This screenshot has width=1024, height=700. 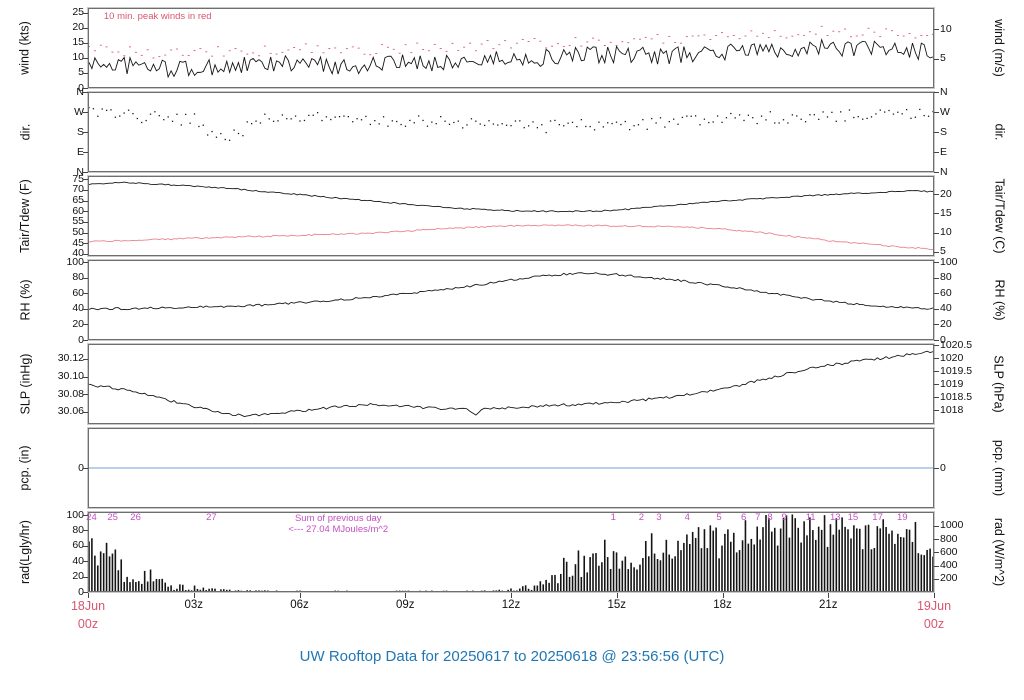 I want to click on rad-ylabel-right-text: rad (W/m^2), so click(x=999, y=552).